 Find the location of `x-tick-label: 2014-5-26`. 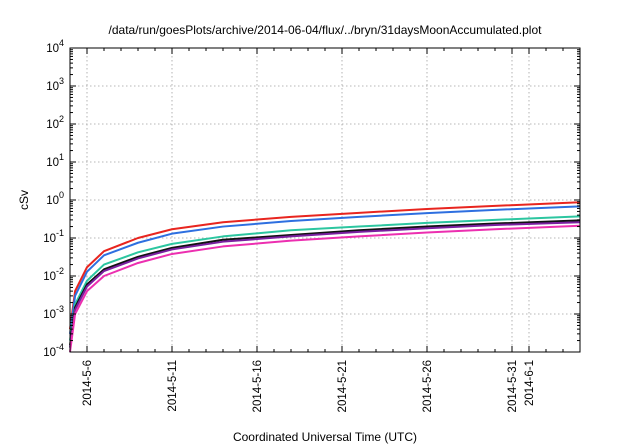

x-tick-label: 2014-5-26 is located at coordinates (428, 386).